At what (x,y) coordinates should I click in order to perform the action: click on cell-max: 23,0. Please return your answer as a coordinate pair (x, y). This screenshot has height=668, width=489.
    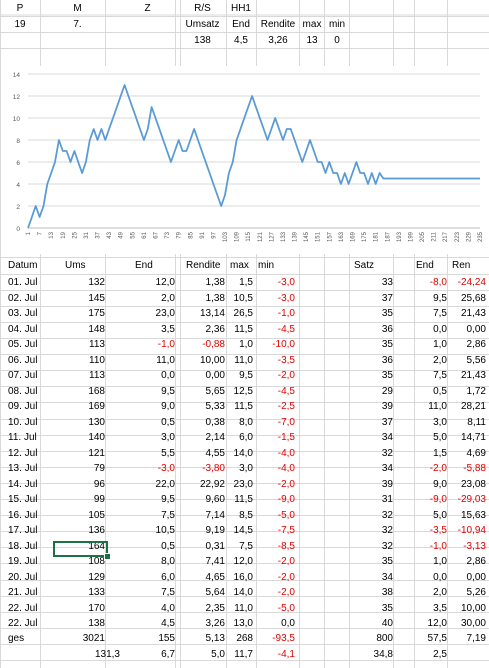
    Looking at the image, I should click on (243, 484).